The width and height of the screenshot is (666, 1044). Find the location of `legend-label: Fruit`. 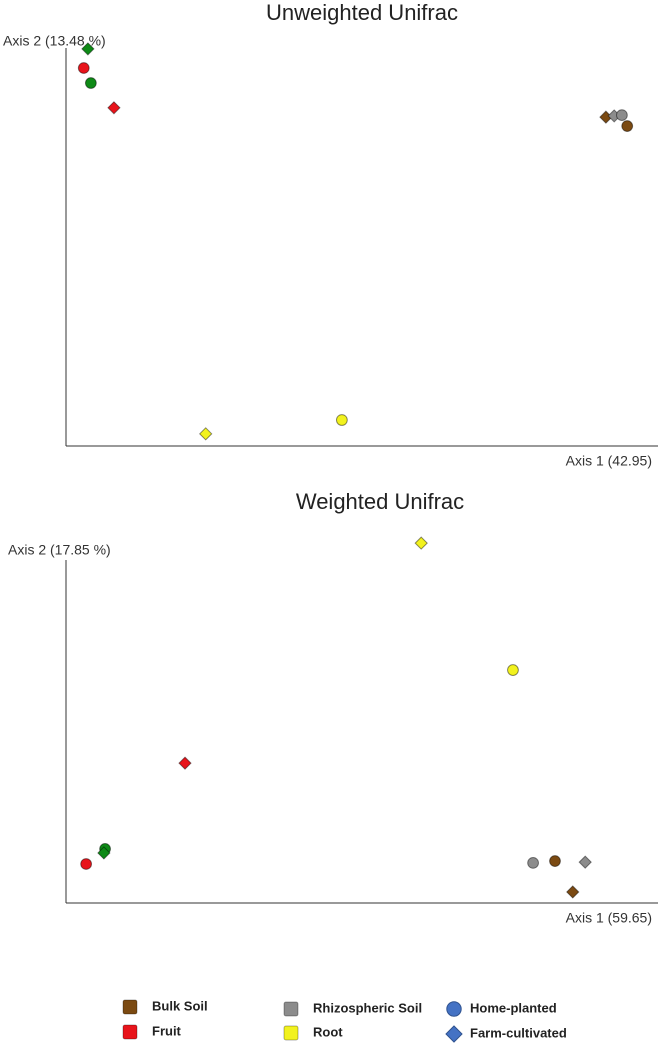

legend-label: Fruit is located at coordinates (167, 1030).